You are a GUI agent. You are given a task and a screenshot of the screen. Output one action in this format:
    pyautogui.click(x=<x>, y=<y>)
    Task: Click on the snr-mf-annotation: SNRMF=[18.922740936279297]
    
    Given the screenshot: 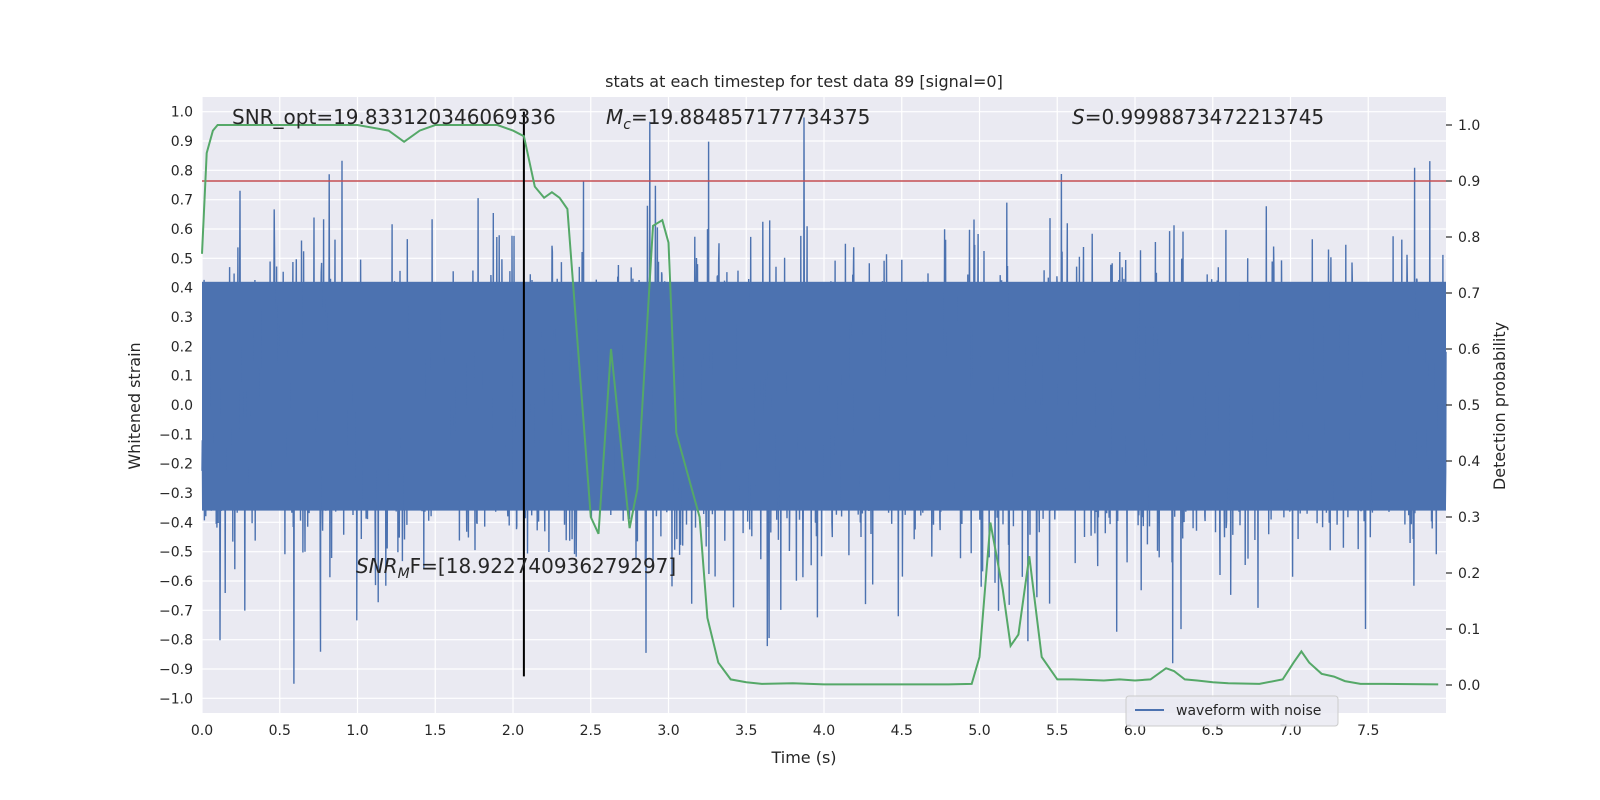 What is the action you would take?
    pyautogui.click(x=516, y=568)
    